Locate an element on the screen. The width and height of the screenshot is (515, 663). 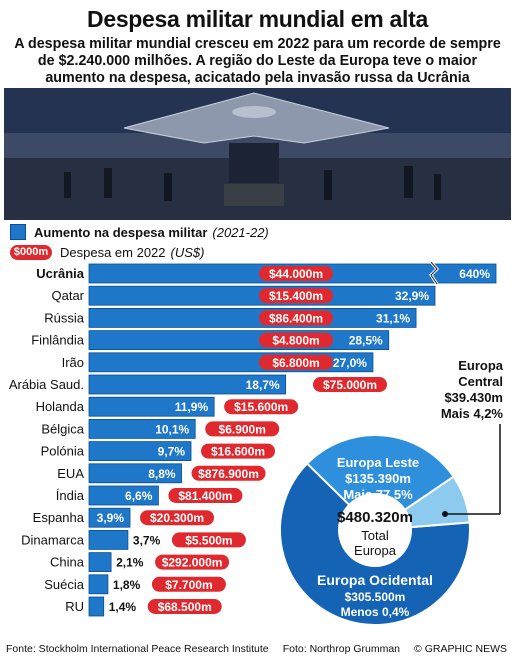
category-label: Irão is located at coordinates (73, 362).